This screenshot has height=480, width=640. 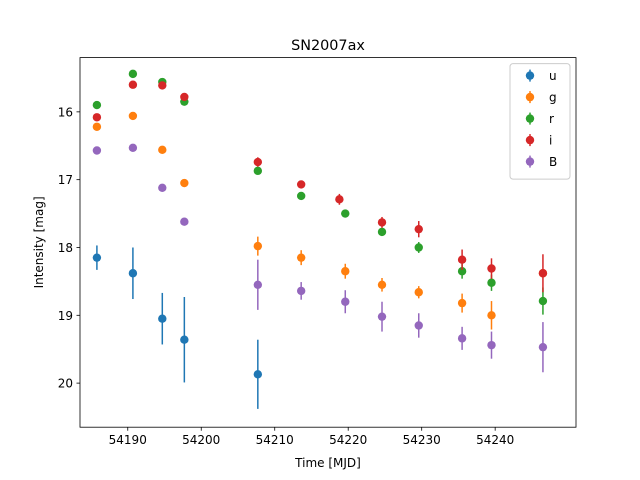 What do you see at coordinates (530, 75) in the screenshot?
I see `legend-marker-u` at bounding box center [530, 75].